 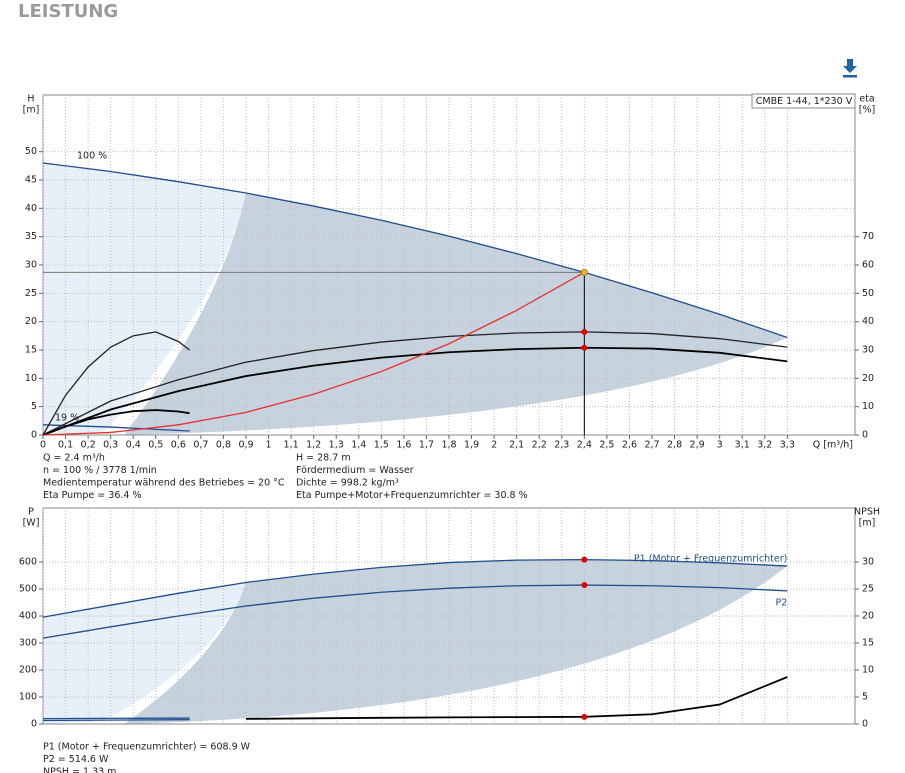 What do you see at coordinates (31, 378) in the screenshot?
I see `y-tick-label: 10` at bounding box center [31, 378].